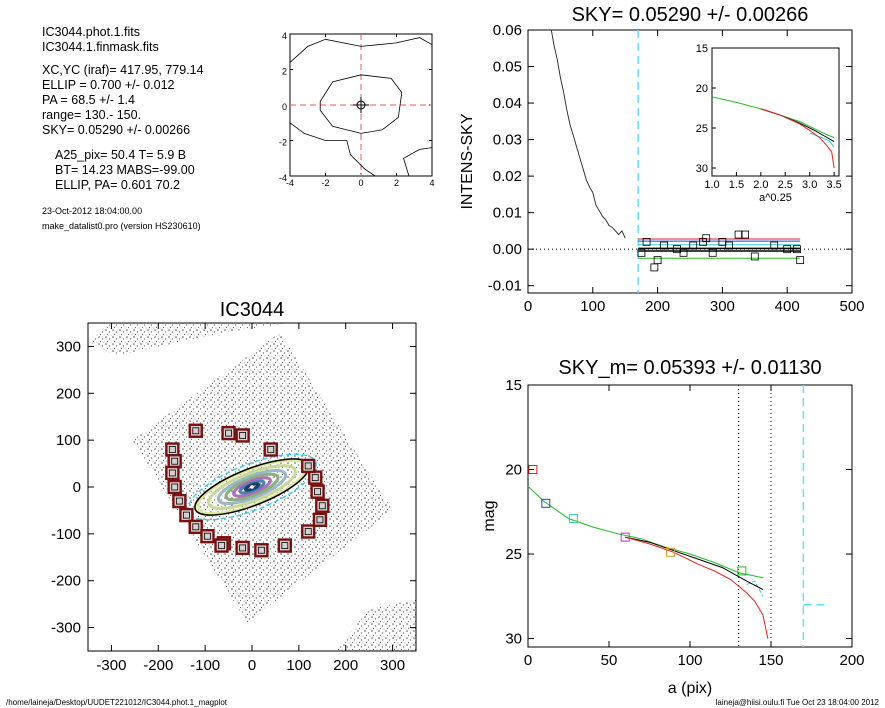 This screenshot has width=885, height=708. I want to click on x-axis-label: a (pix), so click(690, 688).